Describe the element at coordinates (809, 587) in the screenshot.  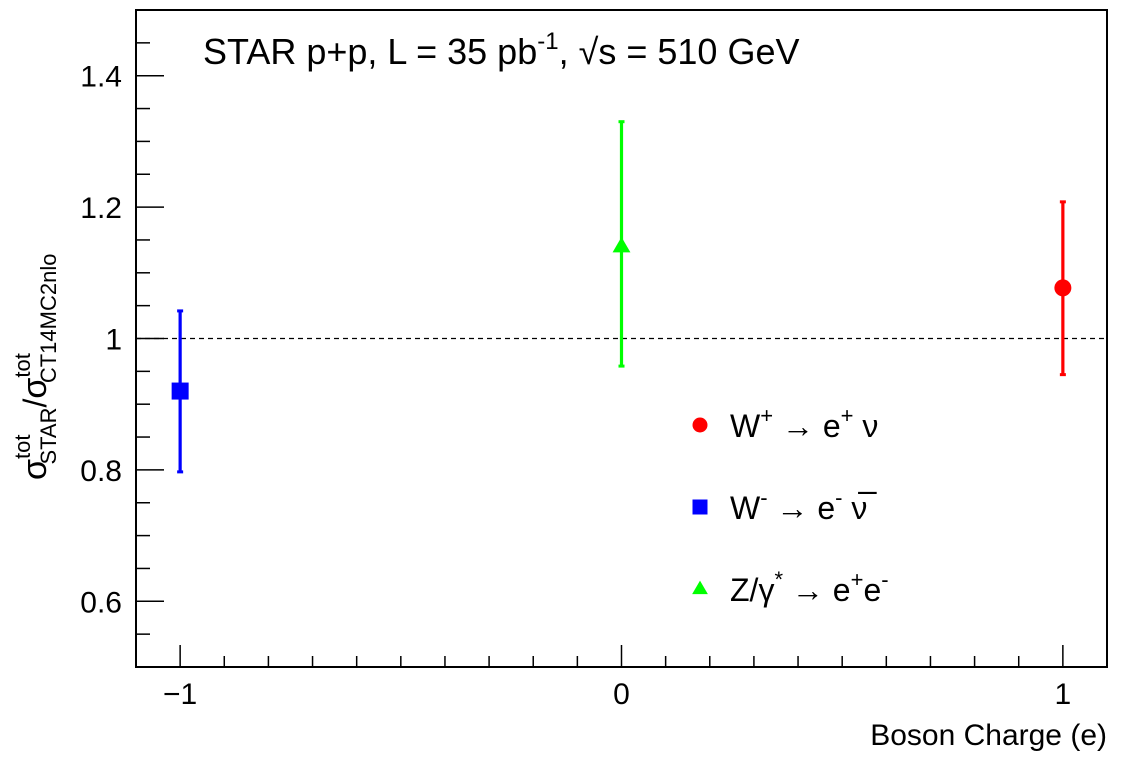
I see `legend-label: Z/γ* → e+e-` at that location.